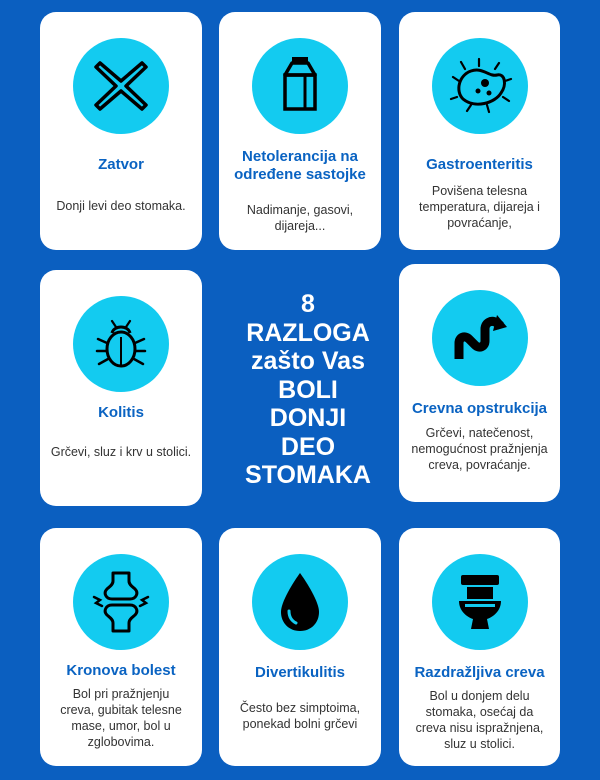 This screenshot has height=780, width=600. Describe the element at coordinates (308, 332) in the screenshot. I see `headline-line: RAZLOGA` at that location.